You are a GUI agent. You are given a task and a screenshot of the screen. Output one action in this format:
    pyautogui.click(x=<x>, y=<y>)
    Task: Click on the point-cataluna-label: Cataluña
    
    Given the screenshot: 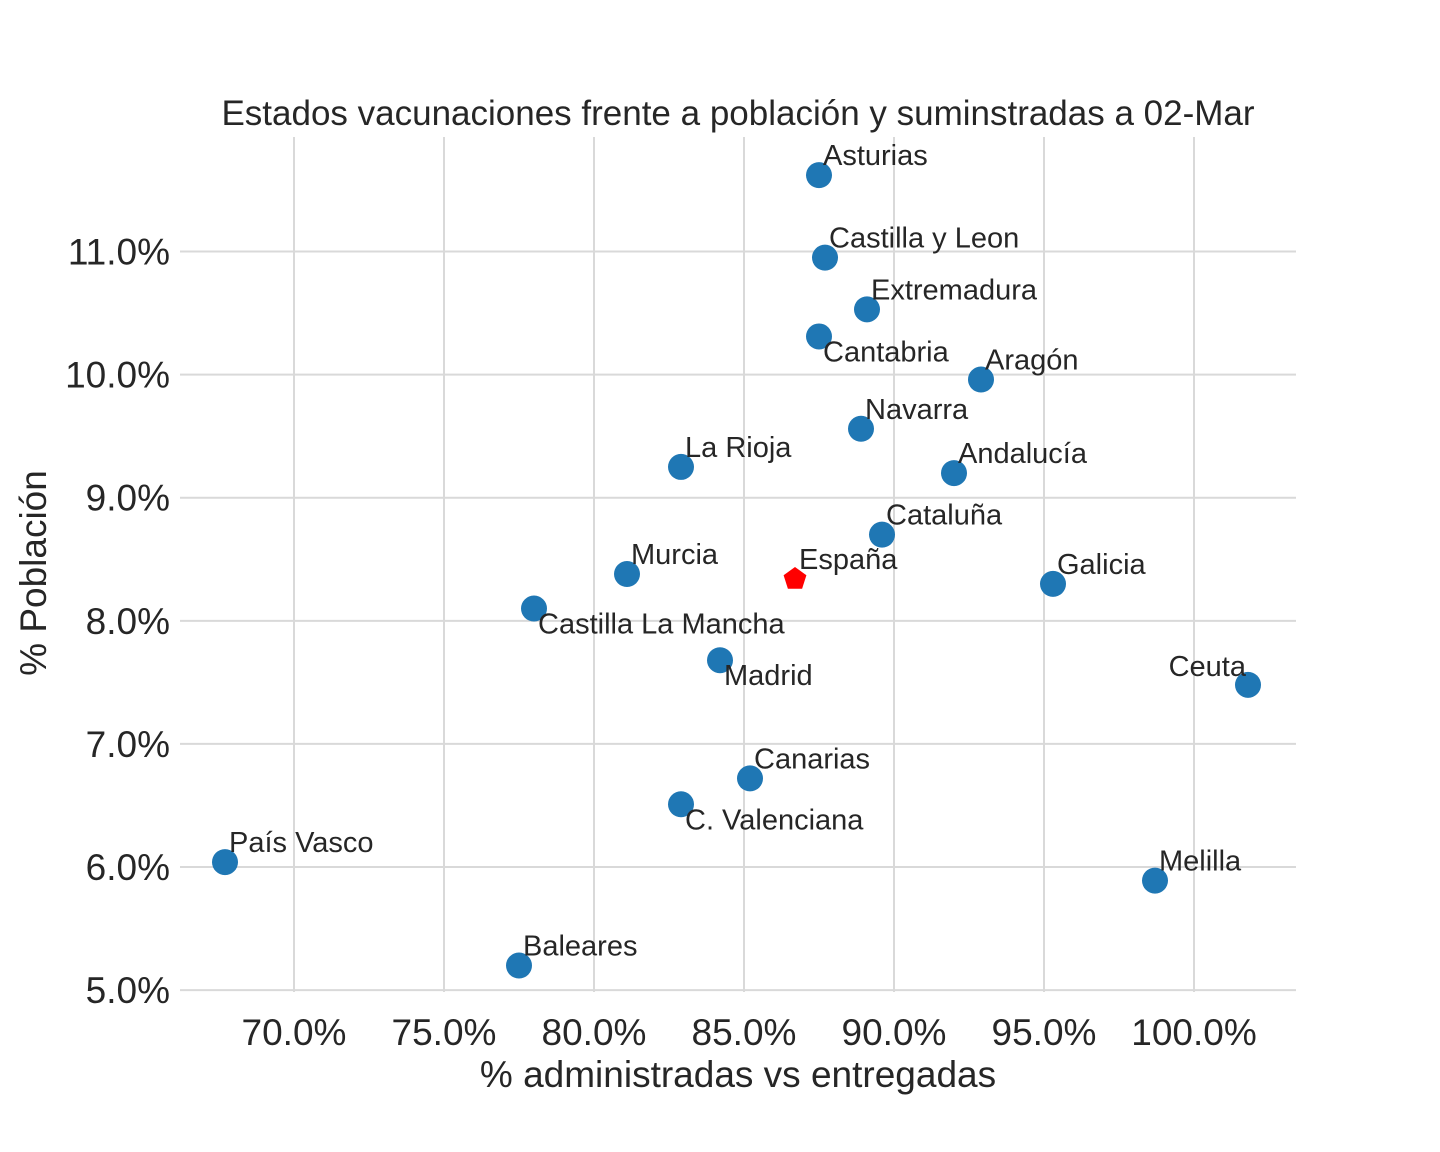 What is the action you would take?
    pyautogui.click(x=944, y=516)
    